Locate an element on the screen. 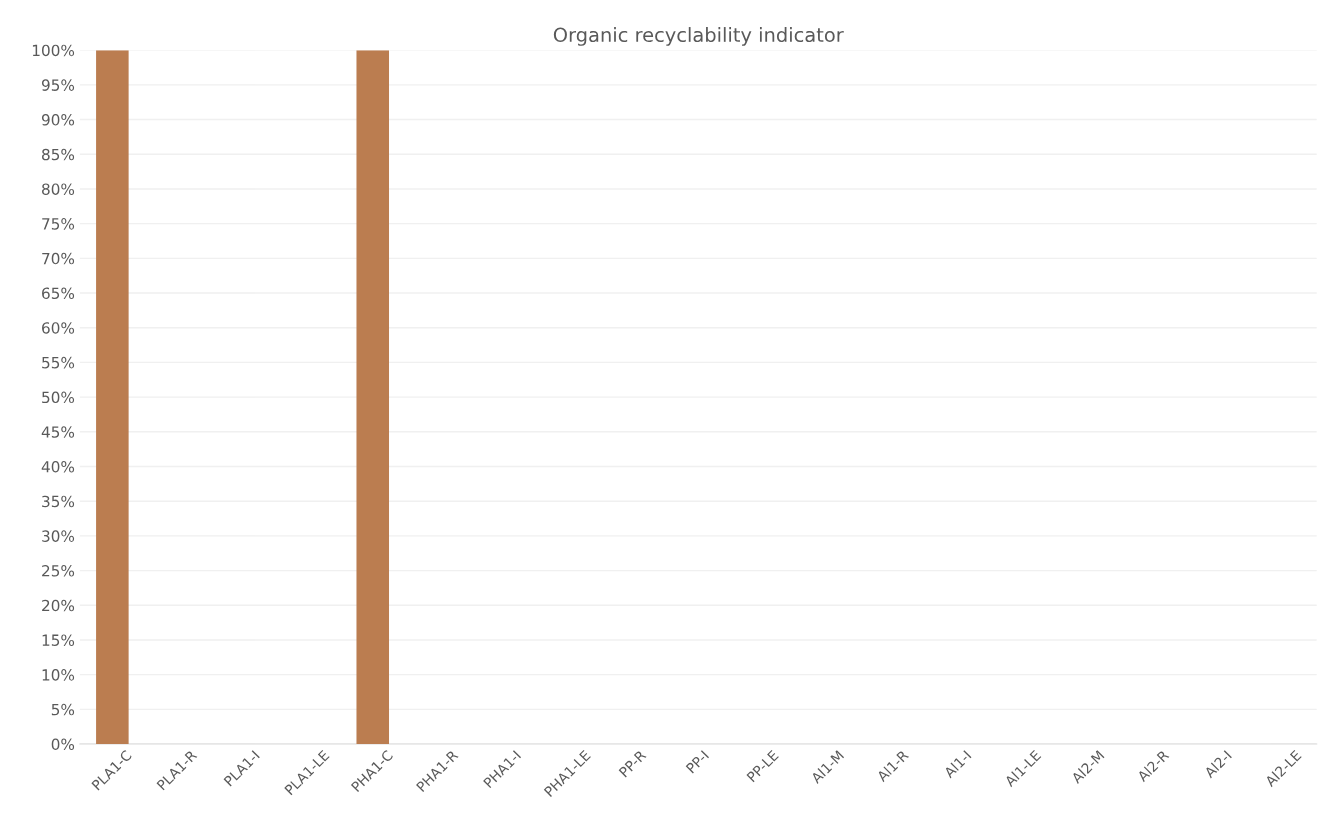 The image size is (1330, 836). y-tick-label: 15% is located at coordinates (58, 640).